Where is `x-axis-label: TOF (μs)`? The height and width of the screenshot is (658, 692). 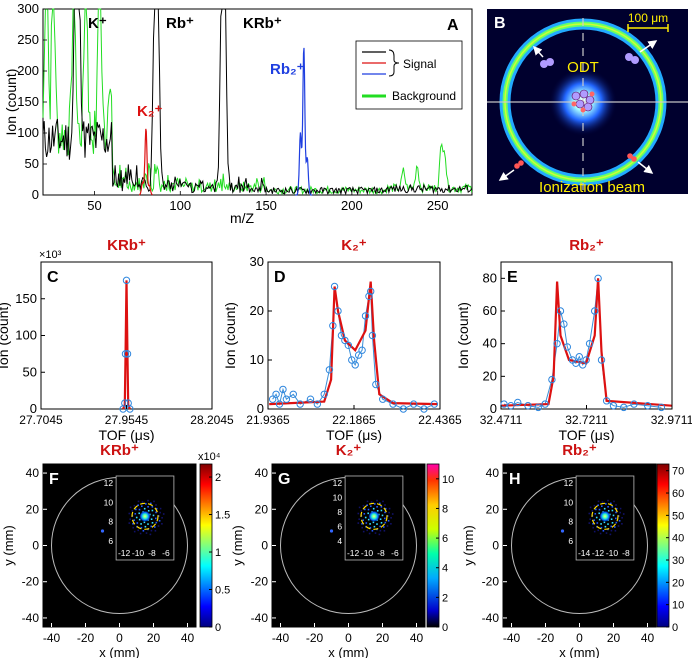 x-axis-label: TOF (μs) is located at coordinates (586, 435).